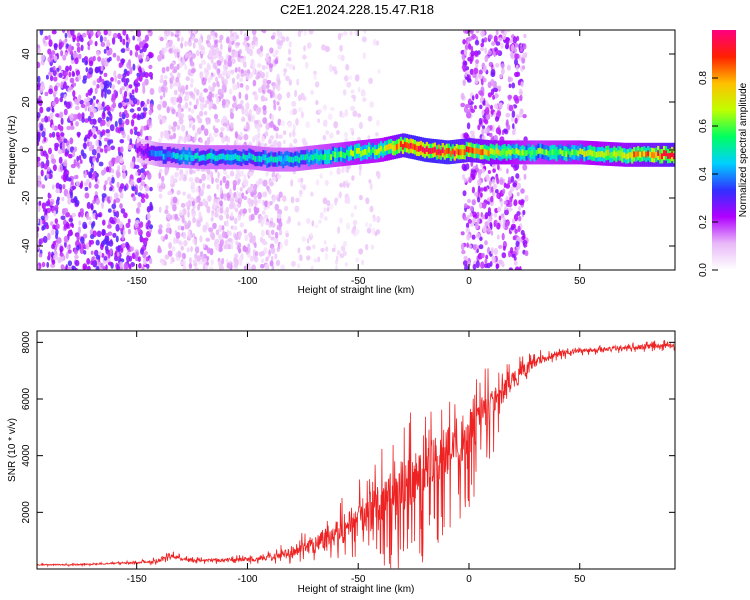 This screenshot has width=750, height=600. Describe the element at coordinates (357, 9) in the screenshot. I see `chart-title: C2E1.2024.228.15.47.R18` at that location.